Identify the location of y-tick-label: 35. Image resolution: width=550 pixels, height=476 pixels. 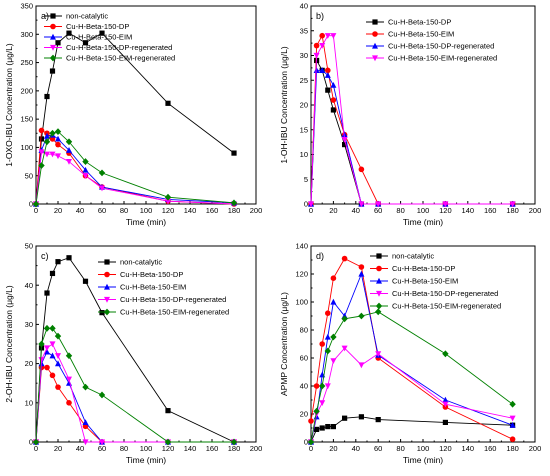
(304, 30).